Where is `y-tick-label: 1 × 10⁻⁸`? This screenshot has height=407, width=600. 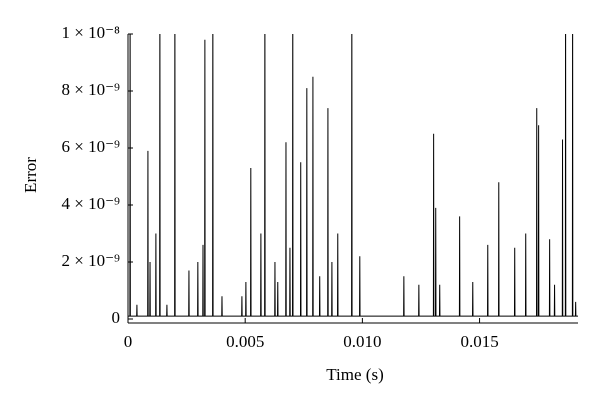 y-tick-label: 1 × 10⁻⁸ is located at coordinates (91, 32).